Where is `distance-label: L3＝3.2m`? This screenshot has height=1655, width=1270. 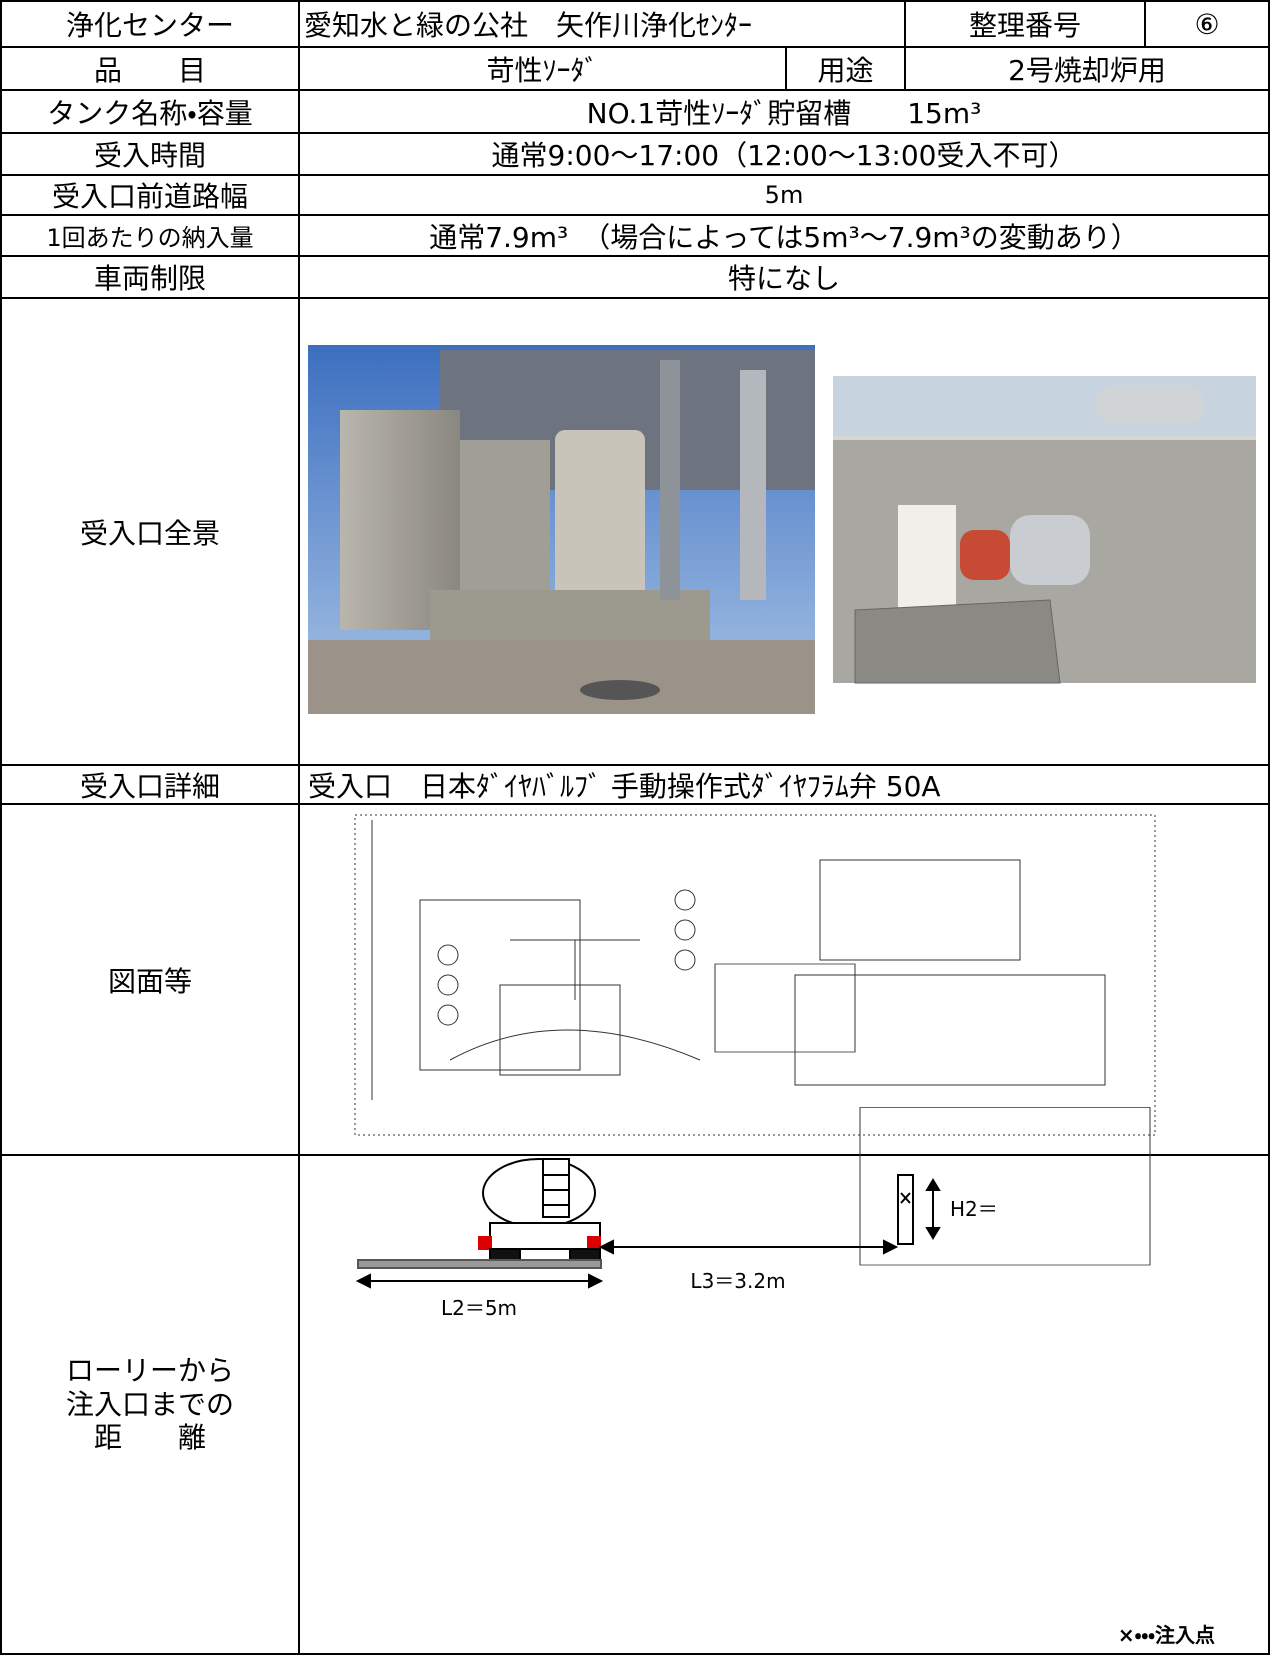
distance-label: L3＝3.2m is located at coordinates (737, 1281).